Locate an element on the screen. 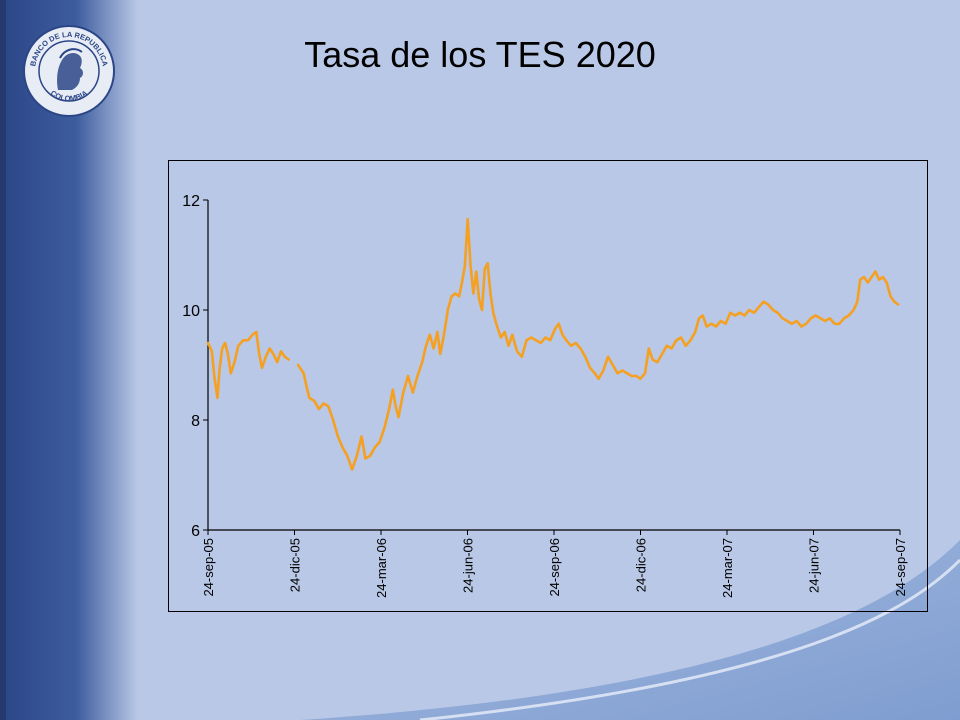  x-tick-label: 24-sep-05 is located at coordinates (208, 567).